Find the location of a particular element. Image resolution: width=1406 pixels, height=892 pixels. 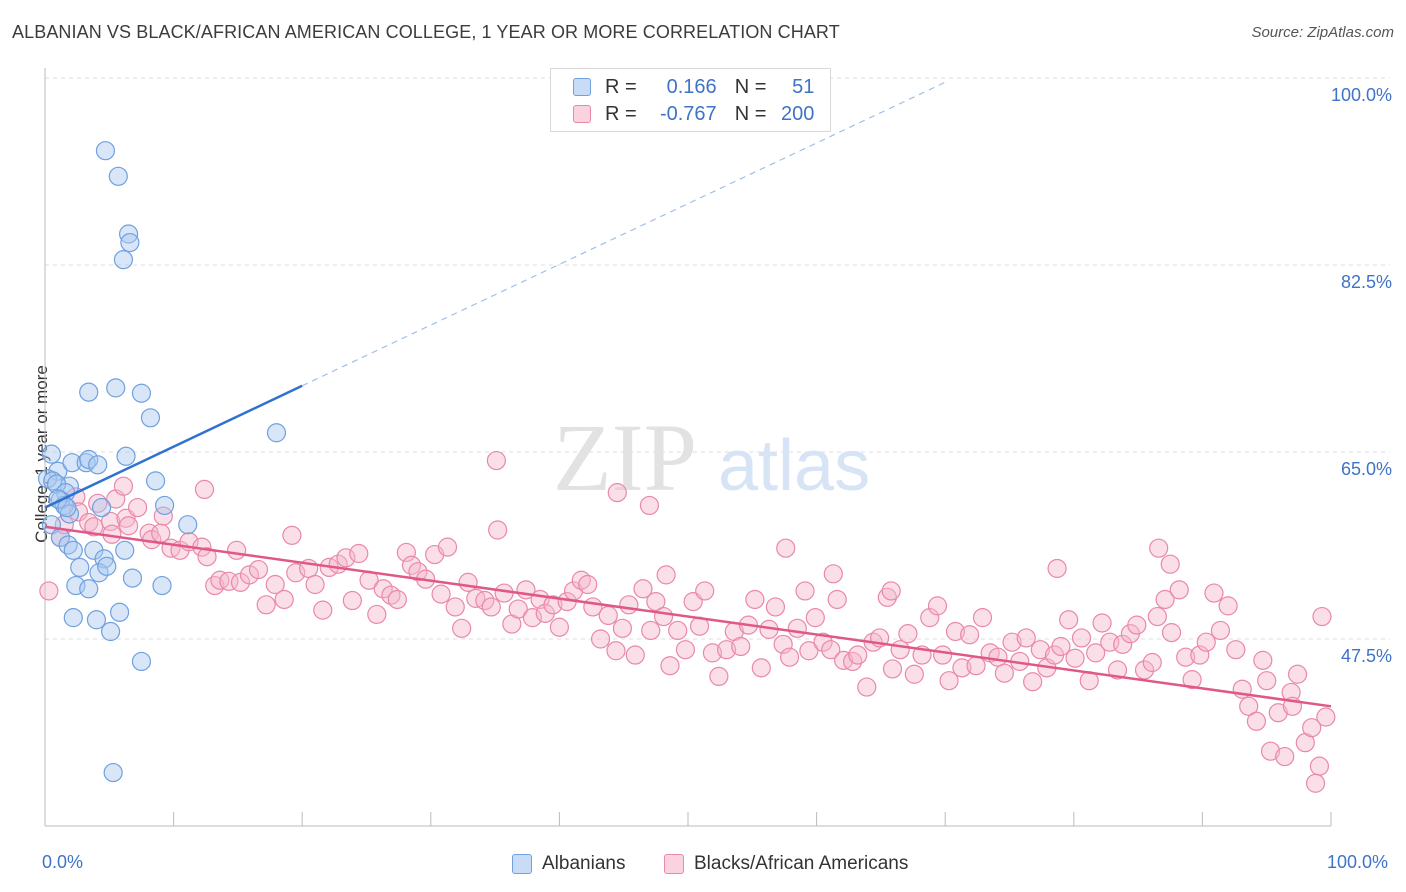

legend: R = 0.166 N = 51 R = -0.767 N = 200 is located at coordinates (690, 100).